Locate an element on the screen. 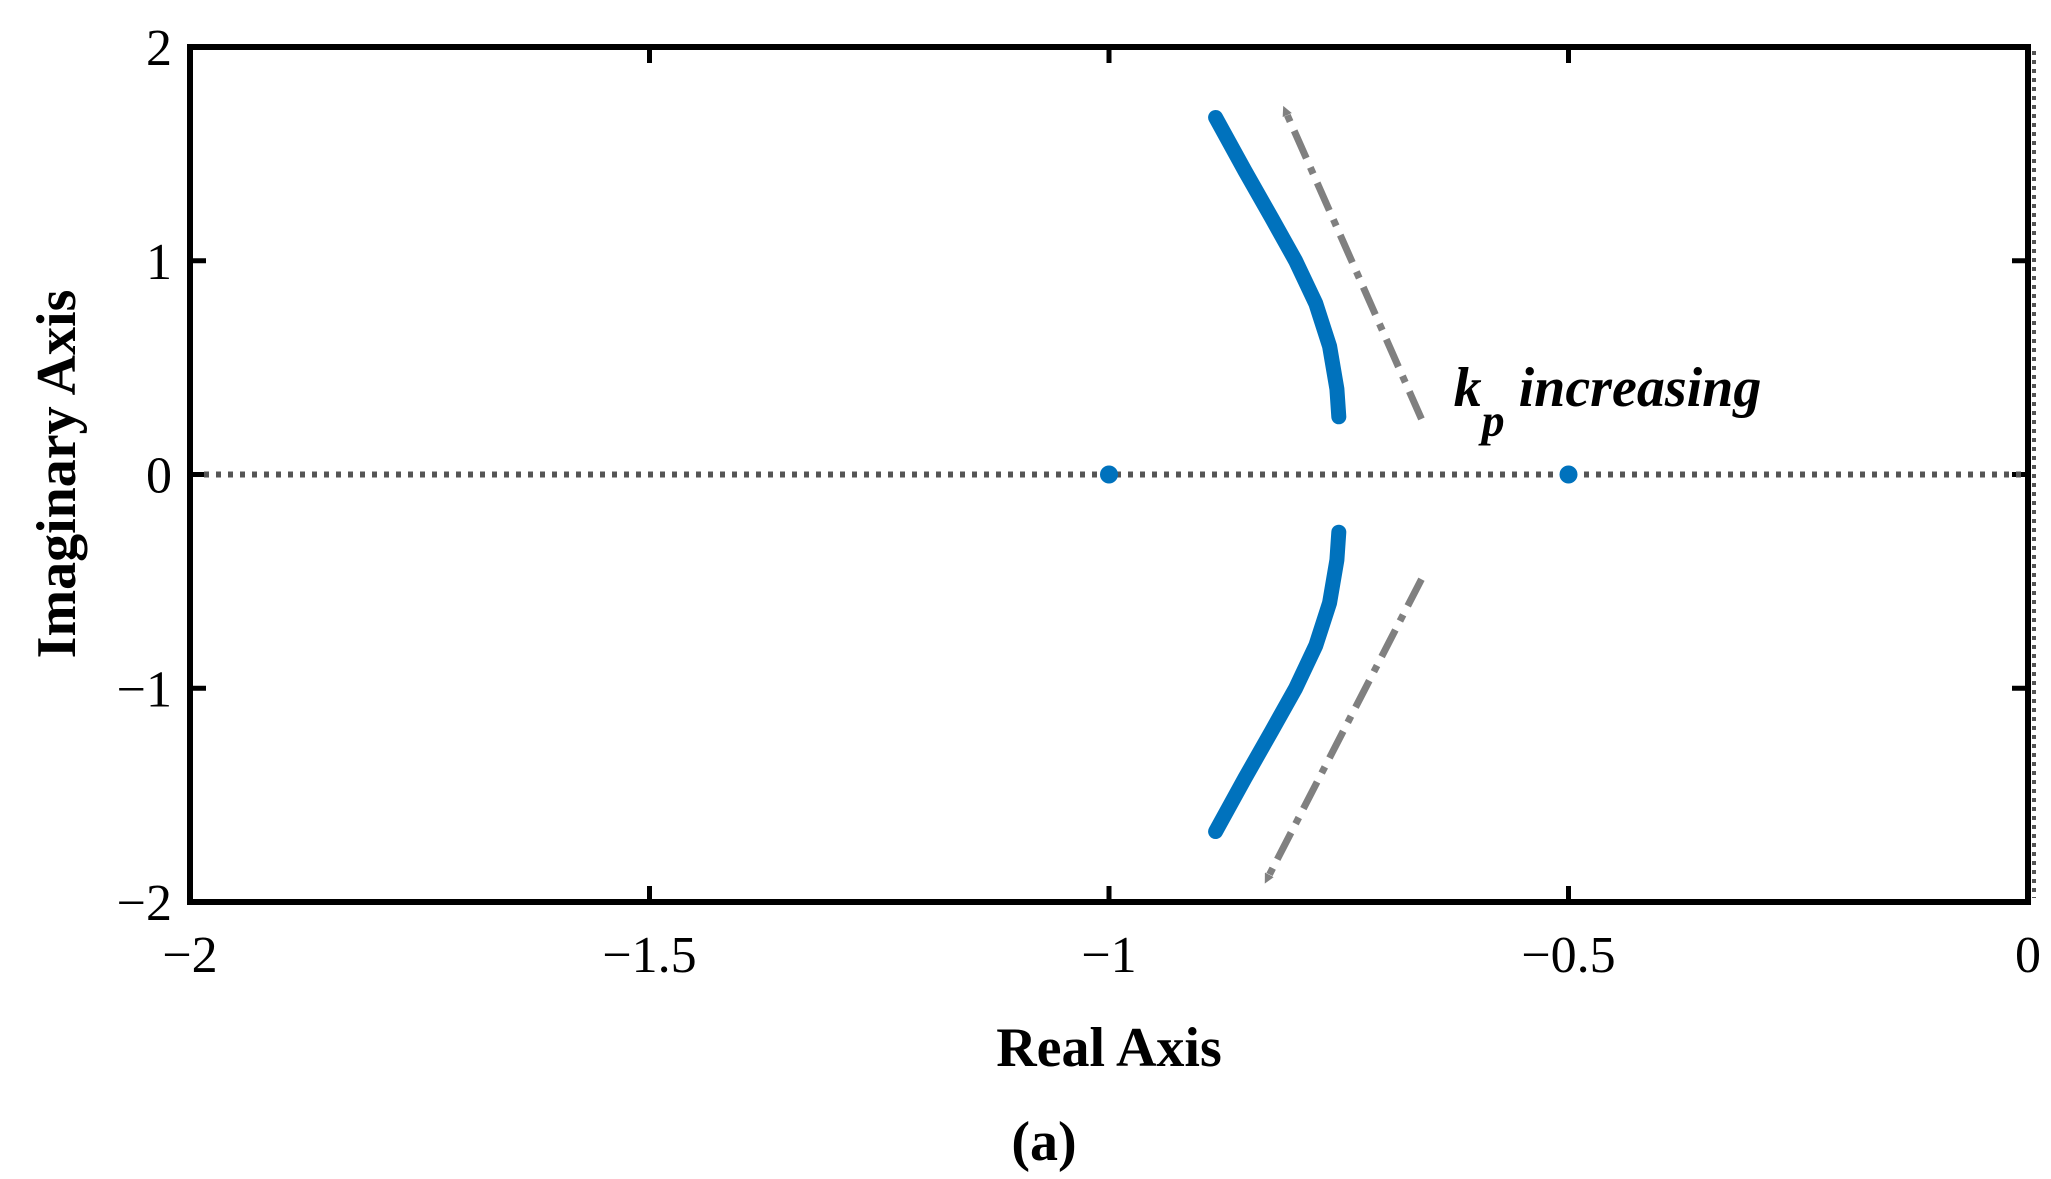  locus-branches is located at coordinates (1277, 474).